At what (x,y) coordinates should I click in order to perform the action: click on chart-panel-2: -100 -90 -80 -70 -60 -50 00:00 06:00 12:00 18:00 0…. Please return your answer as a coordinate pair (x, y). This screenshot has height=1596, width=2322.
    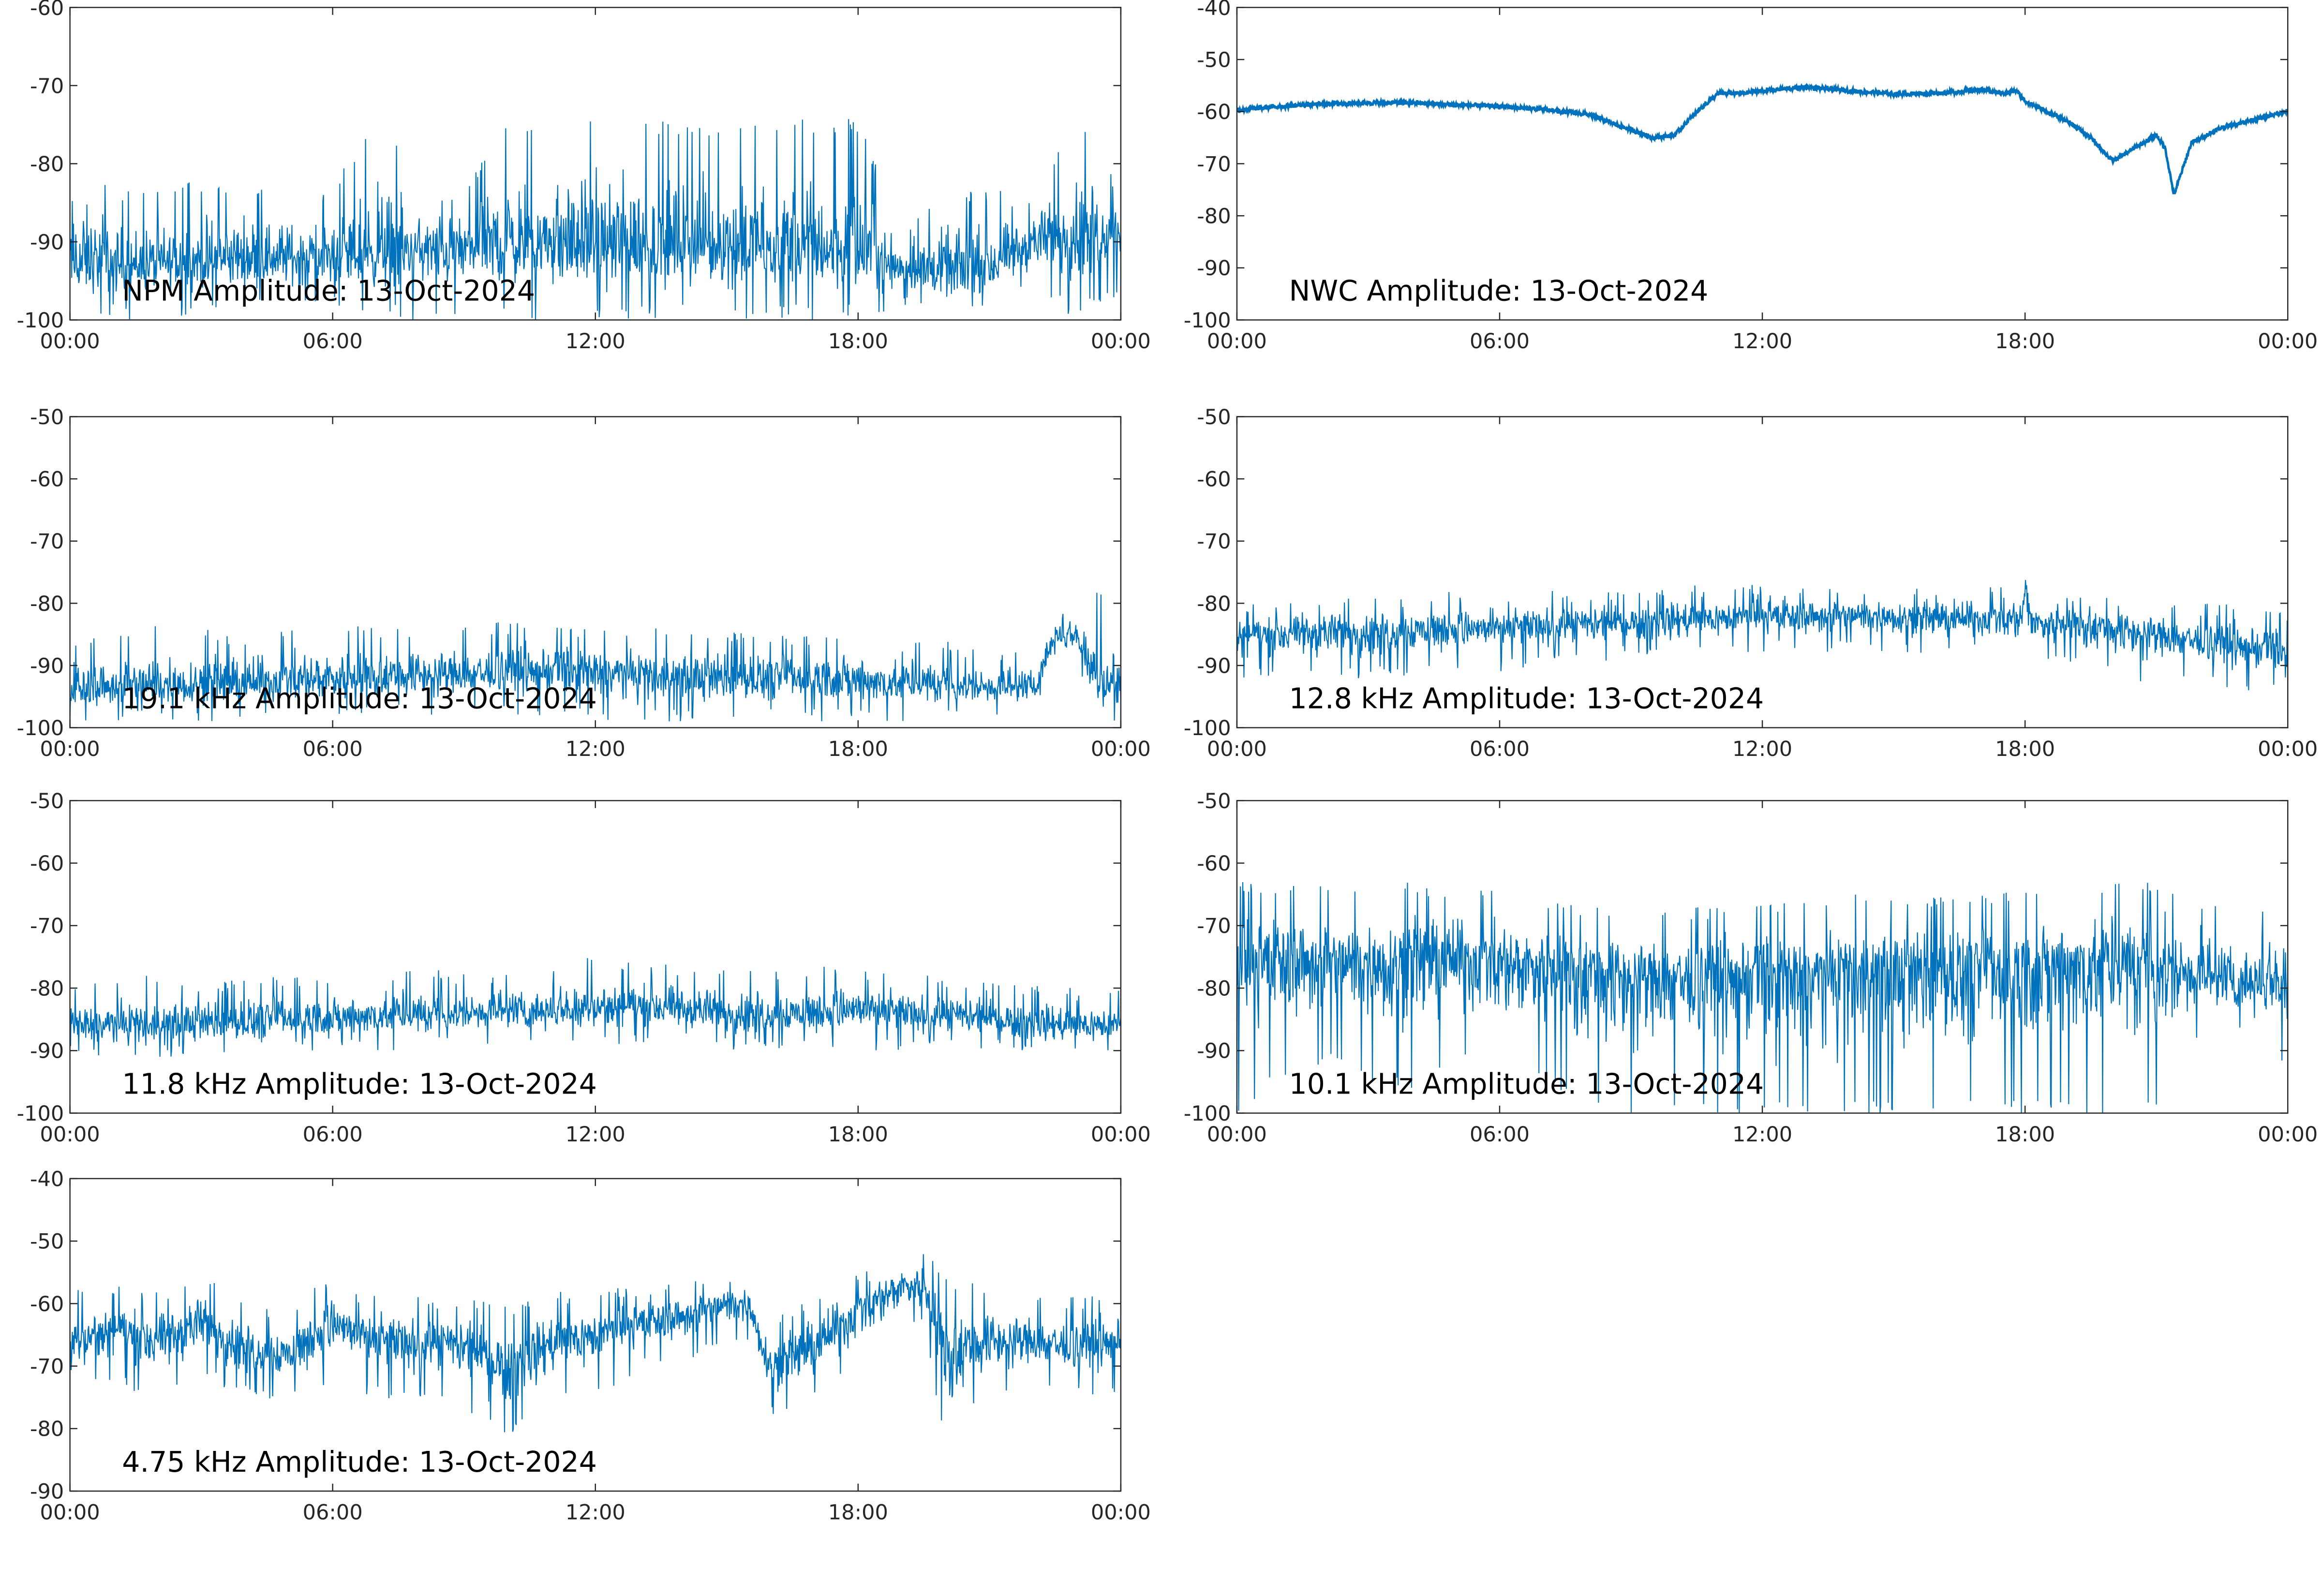
    Looking at the image, I should click on (584, 583).